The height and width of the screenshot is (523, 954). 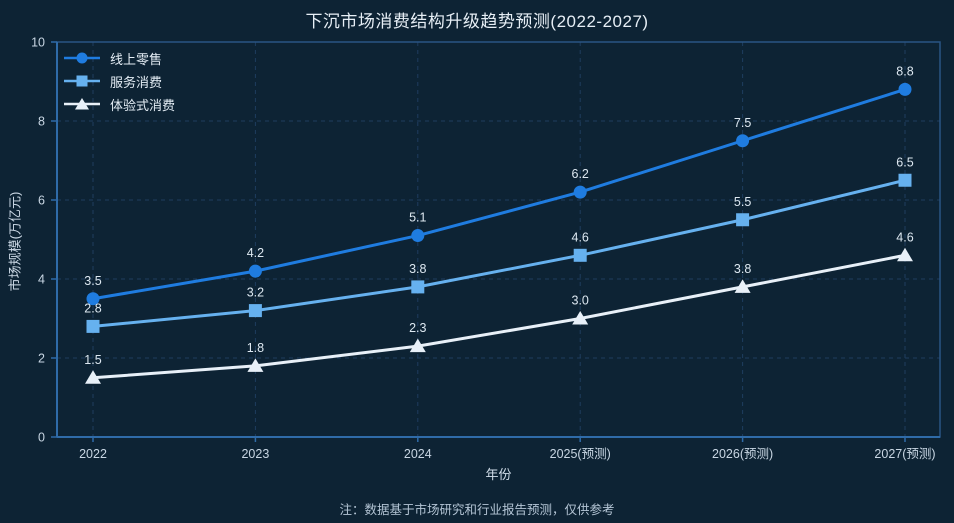 I want to click on legend: 线上零售服务消费体验式消费, so click(x=119, y=81).